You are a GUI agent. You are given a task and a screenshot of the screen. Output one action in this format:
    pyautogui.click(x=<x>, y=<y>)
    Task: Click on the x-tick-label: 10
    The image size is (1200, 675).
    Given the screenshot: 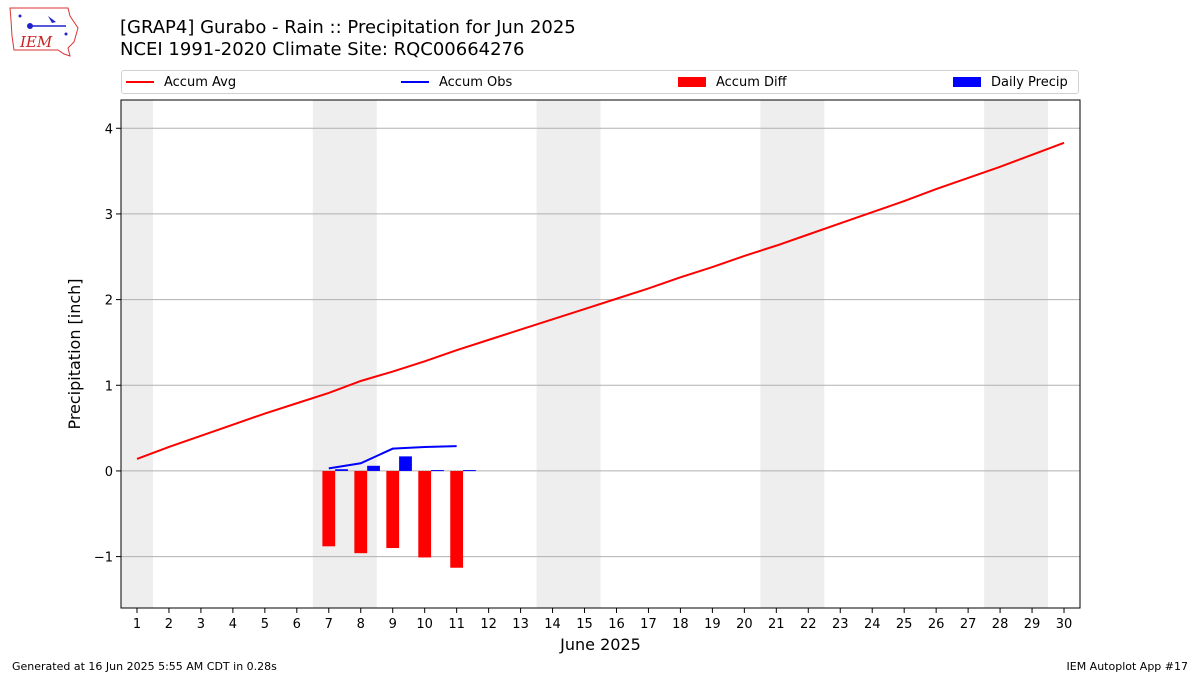 What is the action you would take?
    pyautogui.click(x=424, y=624)
    